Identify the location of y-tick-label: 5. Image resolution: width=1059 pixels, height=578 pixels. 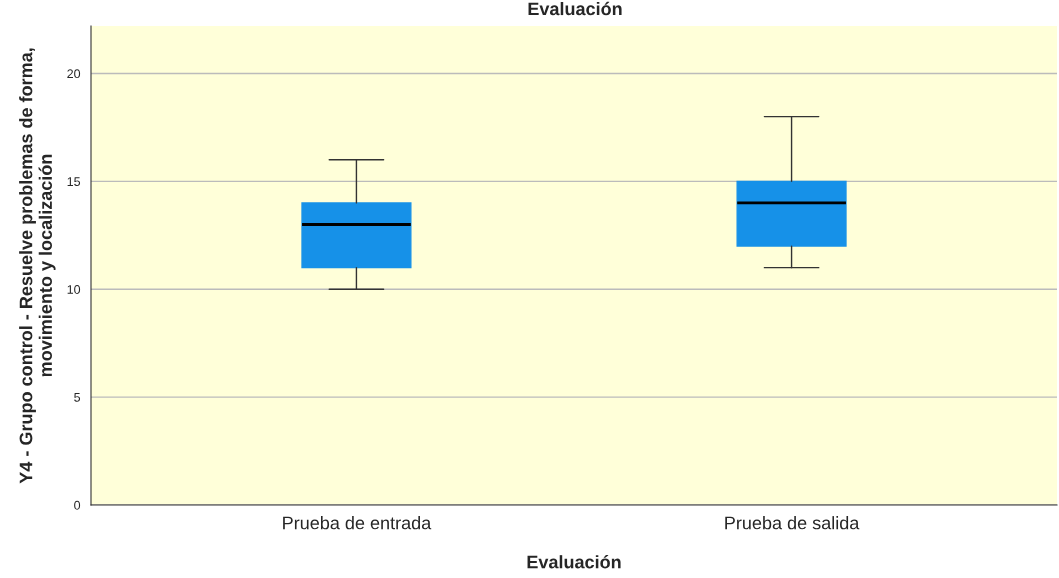
(77, 397).